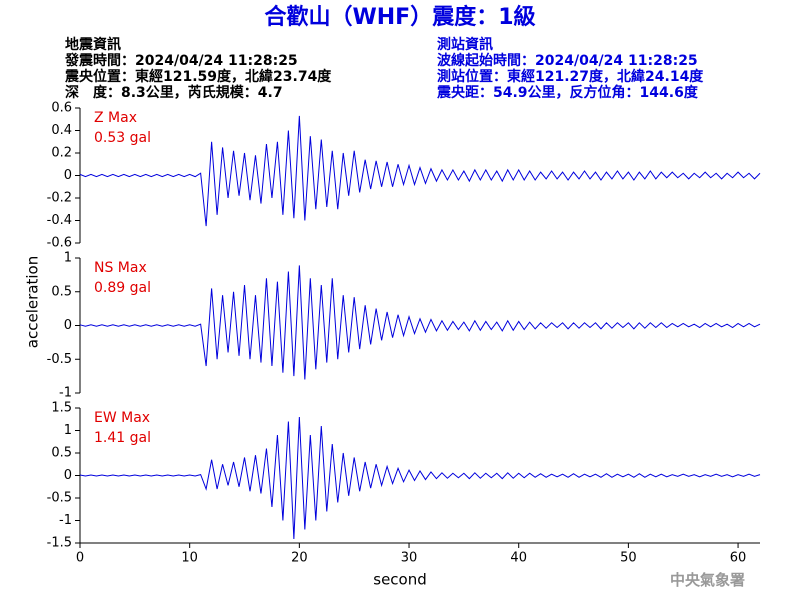  Describe the element at coordinates (115, 118) in the screenshot. I see `panel-name: Z Max` at that location.